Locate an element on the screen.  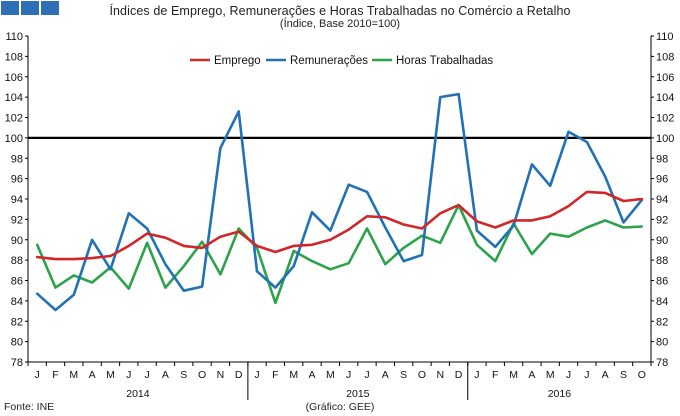
legend: Emprego Remunerações Horas Trabalhadas is located at coordinates (341, 61).